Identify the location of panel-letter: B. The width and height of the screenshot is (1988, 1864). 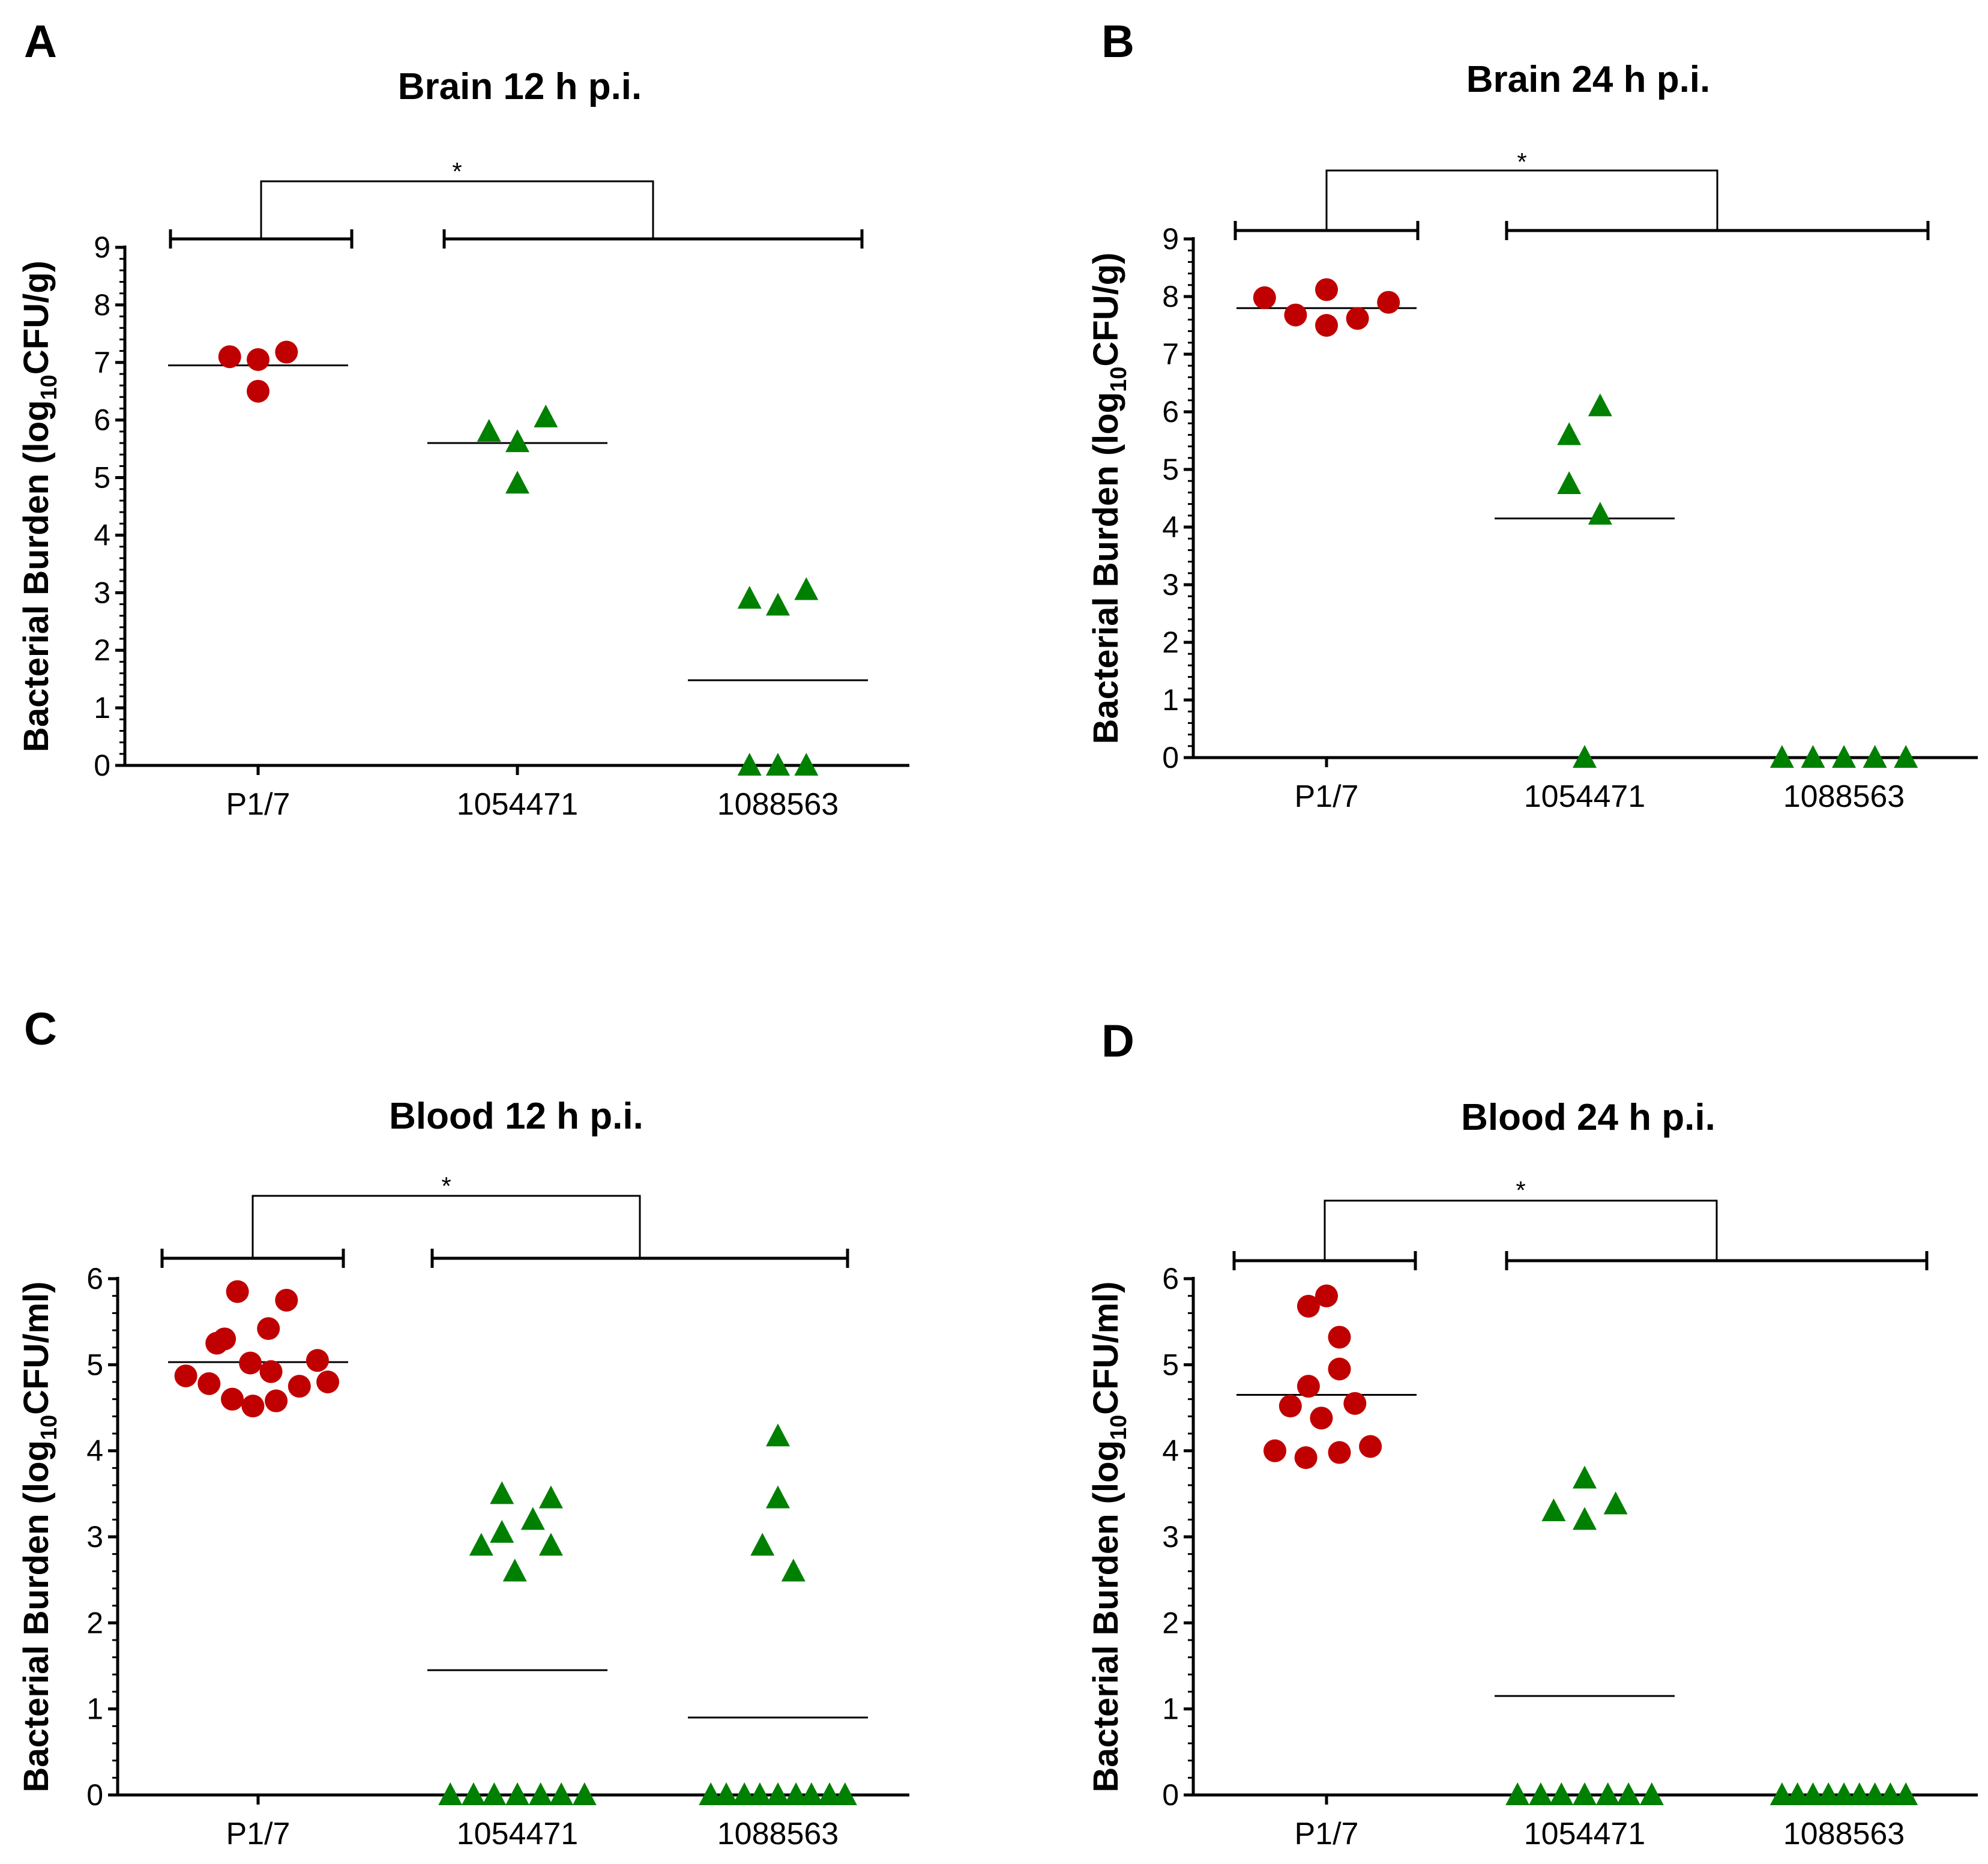
(1117, 42).